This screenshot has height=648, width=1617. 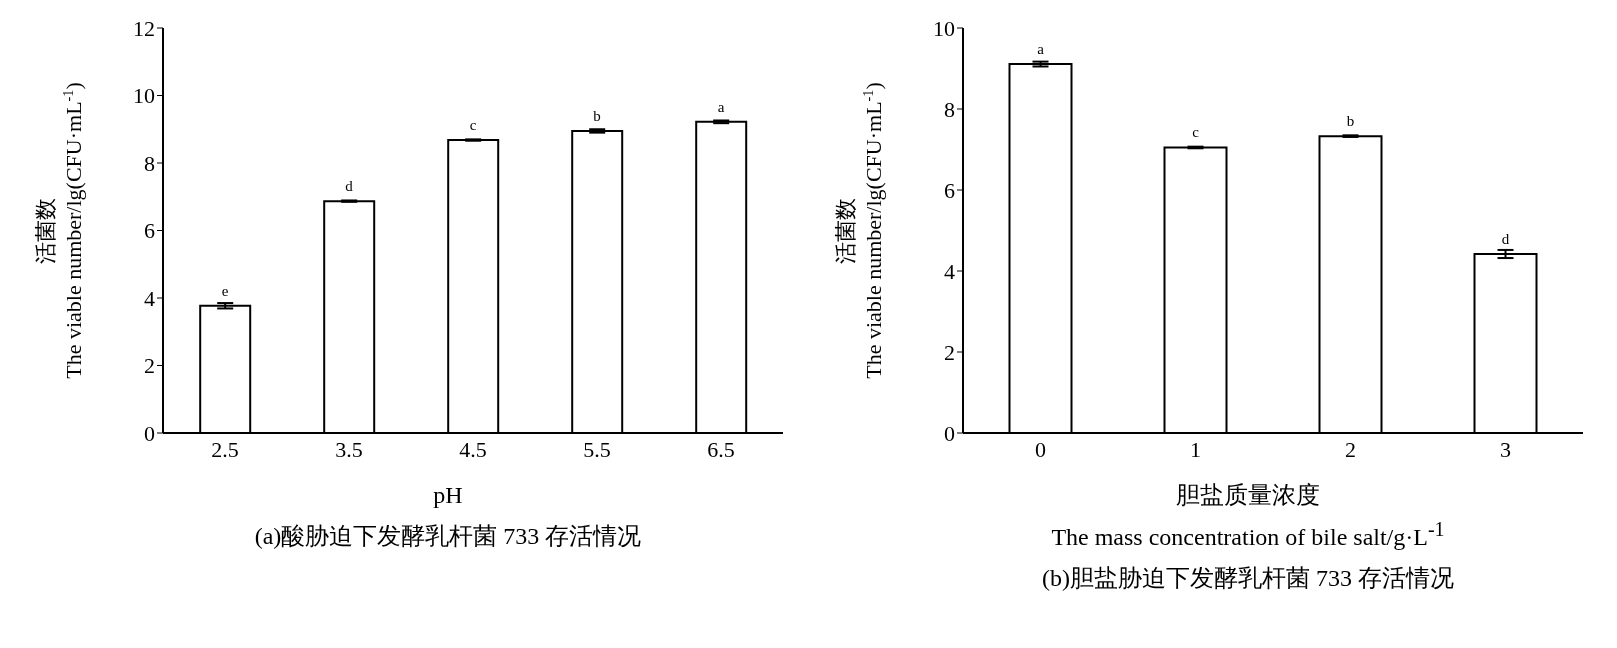 I want to click on x-axis-title: 胆盐质量浓度 The mass concentration of bile salt/g·L$^{-1}$, so click(x=1248, y=516).